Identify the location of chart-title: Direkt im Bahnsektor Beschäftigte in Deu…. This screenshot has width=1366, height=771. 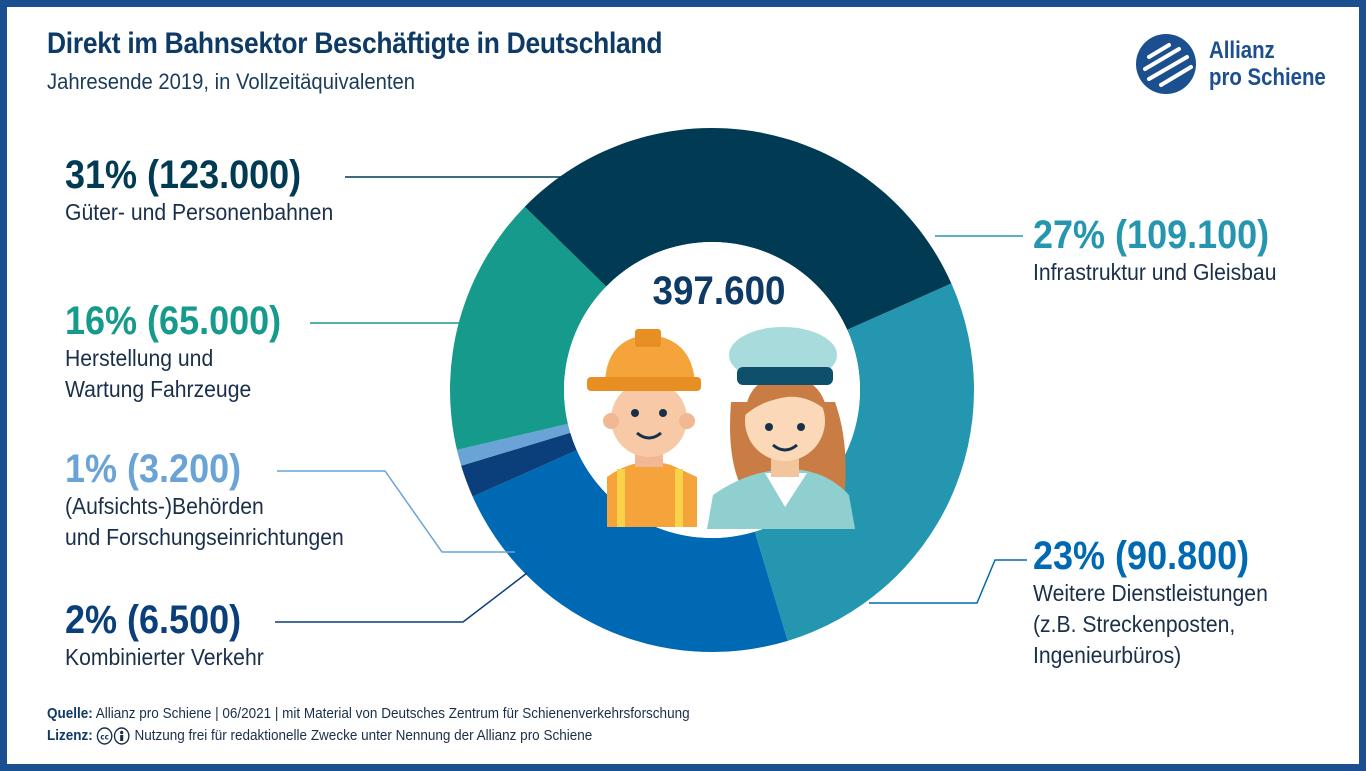
(355, 43).